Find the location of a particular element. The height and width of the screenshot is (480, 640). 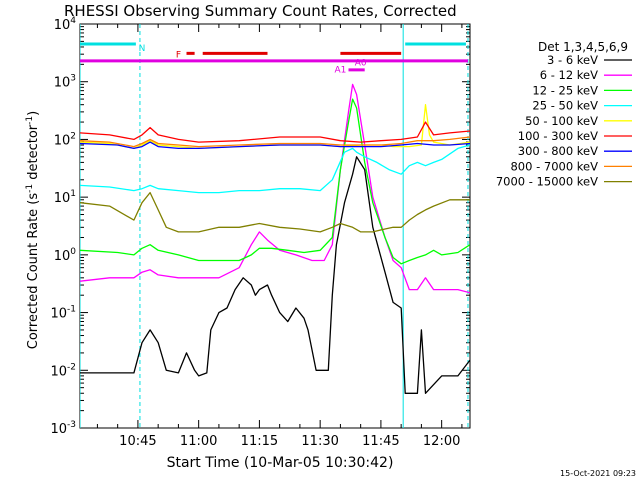

legend-entry-label: 800 - 7000 keV is located at coordinates (554, 166).